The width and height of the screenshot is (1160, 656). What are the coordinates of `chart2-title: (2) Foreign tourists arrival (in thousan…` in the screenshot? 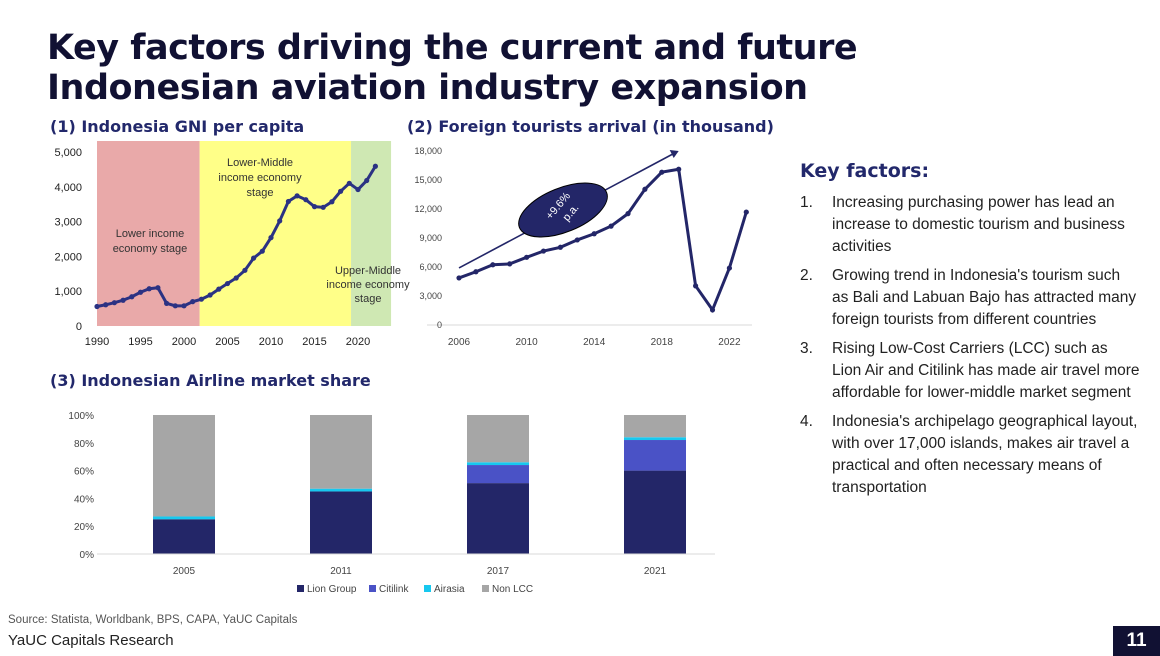 It's located at (590, 126).